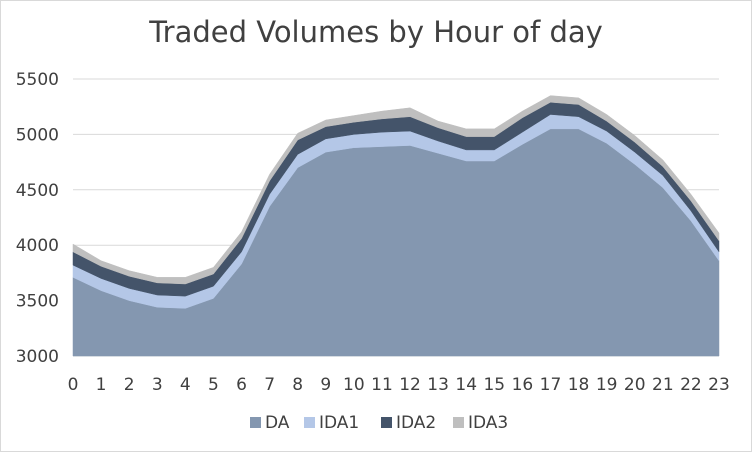  What do you see at coordinates (37, 218) in the screenshot?
I see `y-axis-ticks: 3000 3500 4000 4500 5000 5500` at bounding box center [37, 218].